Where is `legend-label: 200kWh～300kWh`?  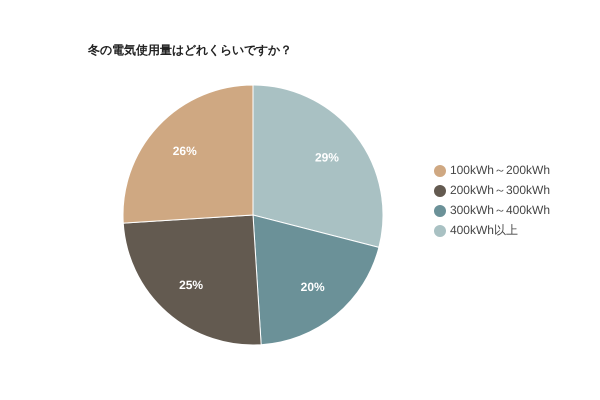
legend-label: 200kWh～300kWh is located at coordinates (500, 190).